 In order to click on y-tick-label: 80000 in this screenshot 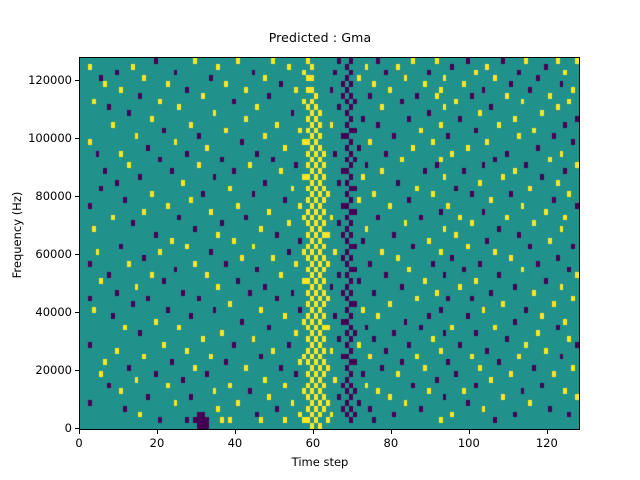, I will do `click(53, 196)`.